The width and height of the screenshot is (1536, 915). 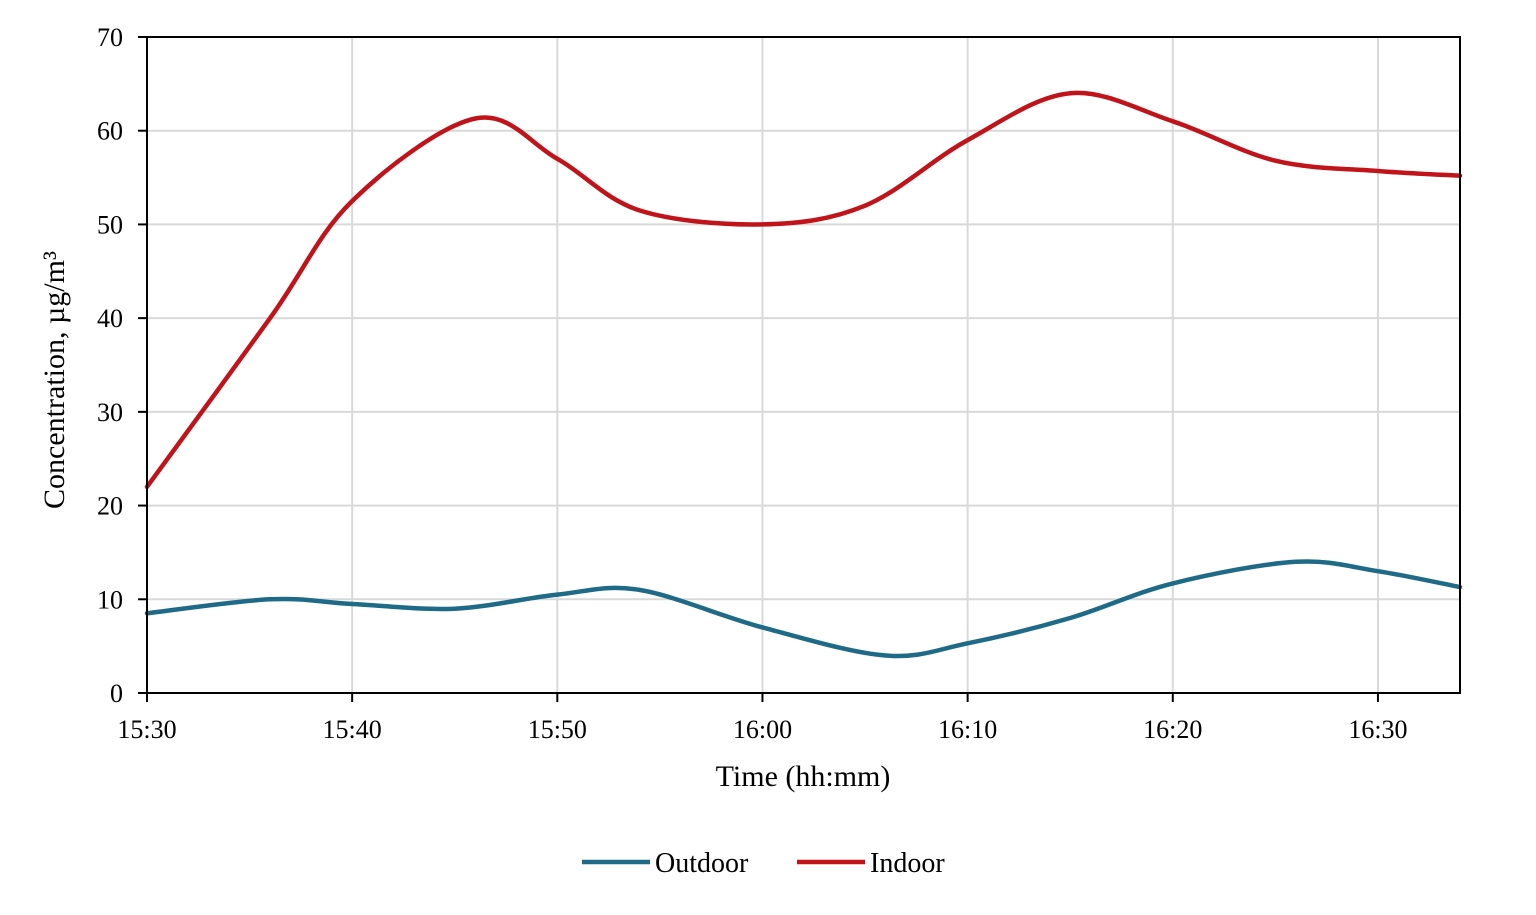 What do you see at coordinates (110, 412) in the screenshot?
I see `y-tick-label: 30` at bounding box center [110, 412].